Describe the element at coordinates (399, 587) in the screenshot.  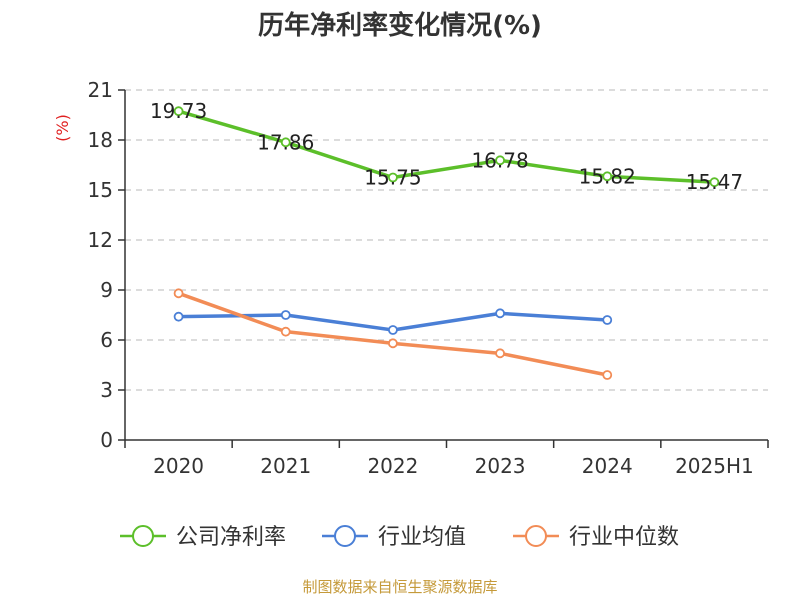
I see `source-note: 制图数据来自恒生聚源数据库` at that location.